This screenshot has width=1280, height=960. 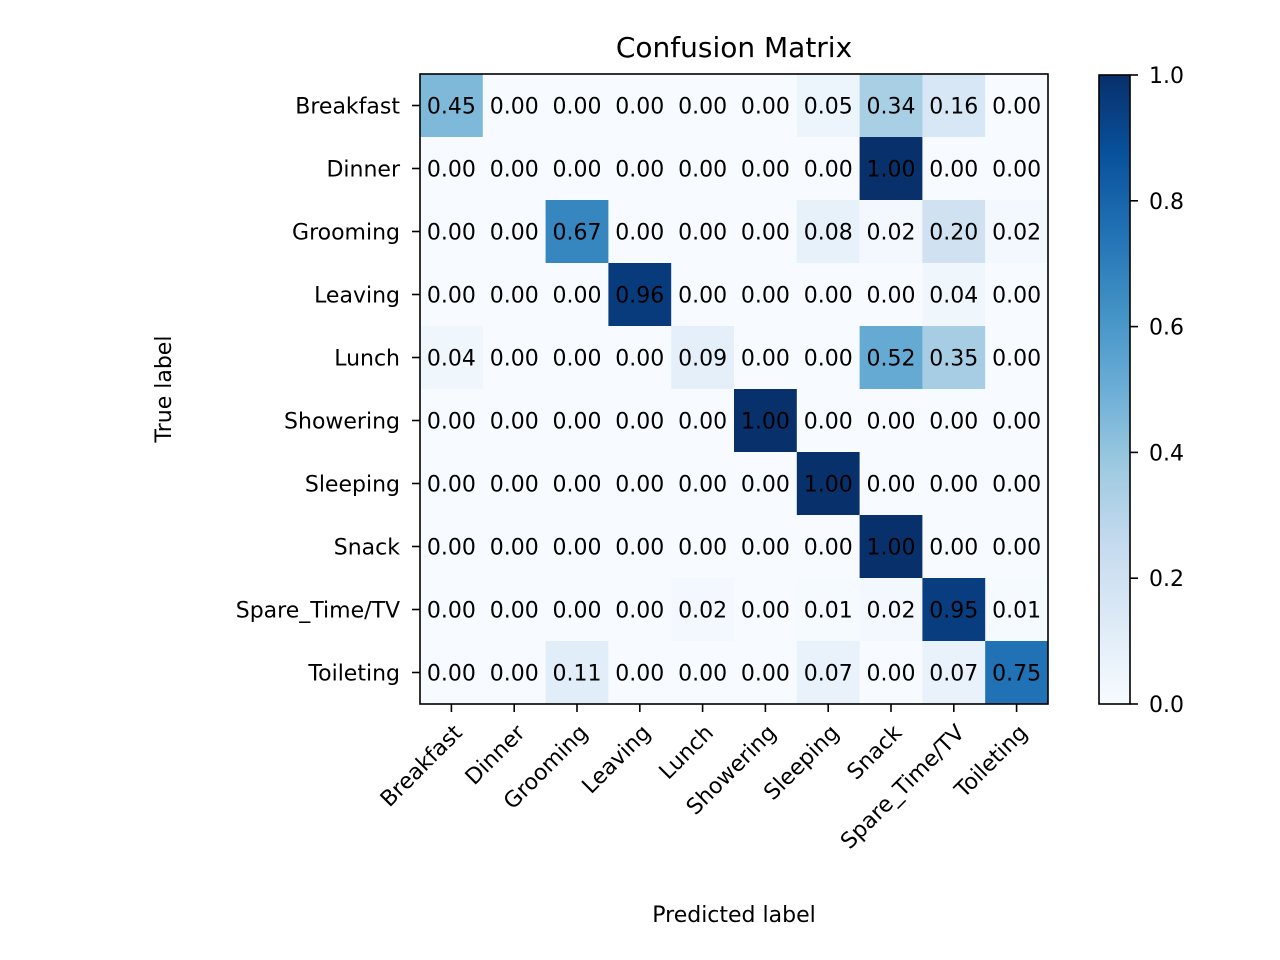 What do you see at coordinates (891, 233) in the screenshot?
I see `cell-value-label: 0.02` at bounding box center [891, 233].